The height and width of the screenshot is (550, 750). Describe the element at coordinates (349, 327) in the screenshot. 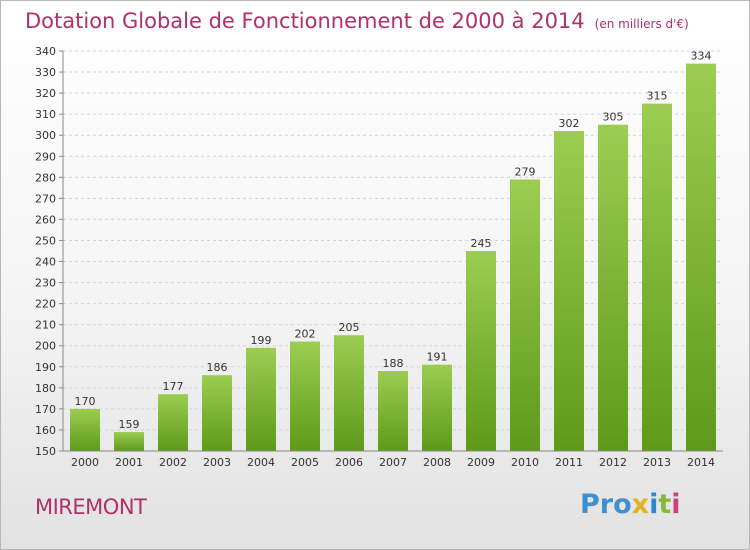

I see `bar-value-label: 205` at that location.